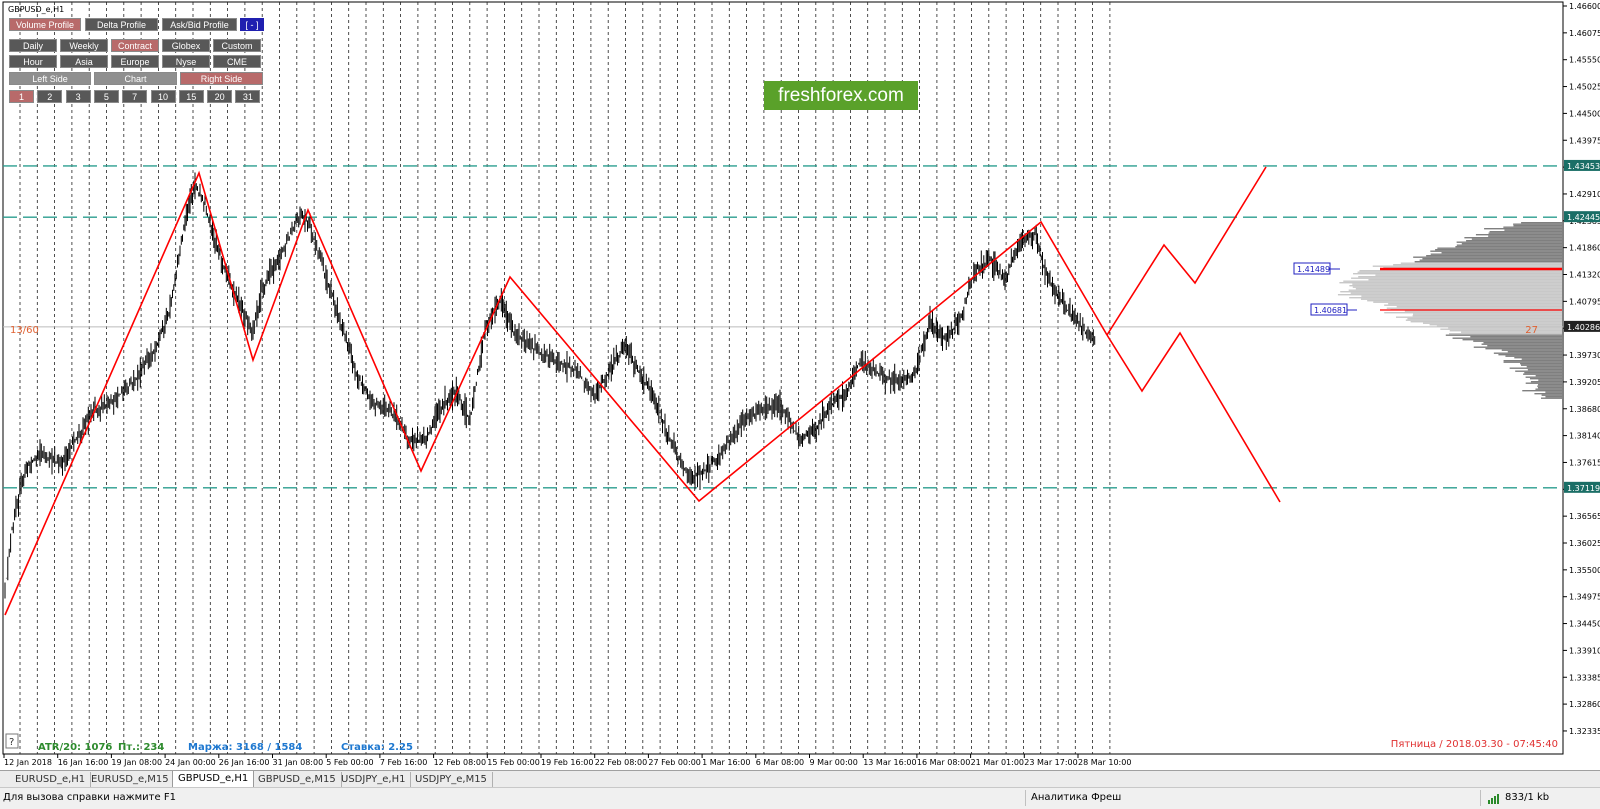  I want to click on chart-tab: EURUSD_e,H1, so click(51, 779).